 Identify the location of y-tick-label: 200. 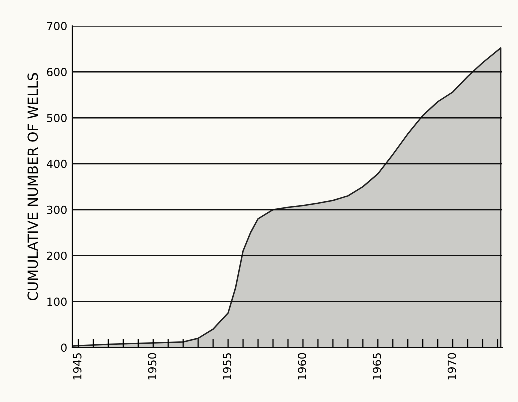
(57, 256).